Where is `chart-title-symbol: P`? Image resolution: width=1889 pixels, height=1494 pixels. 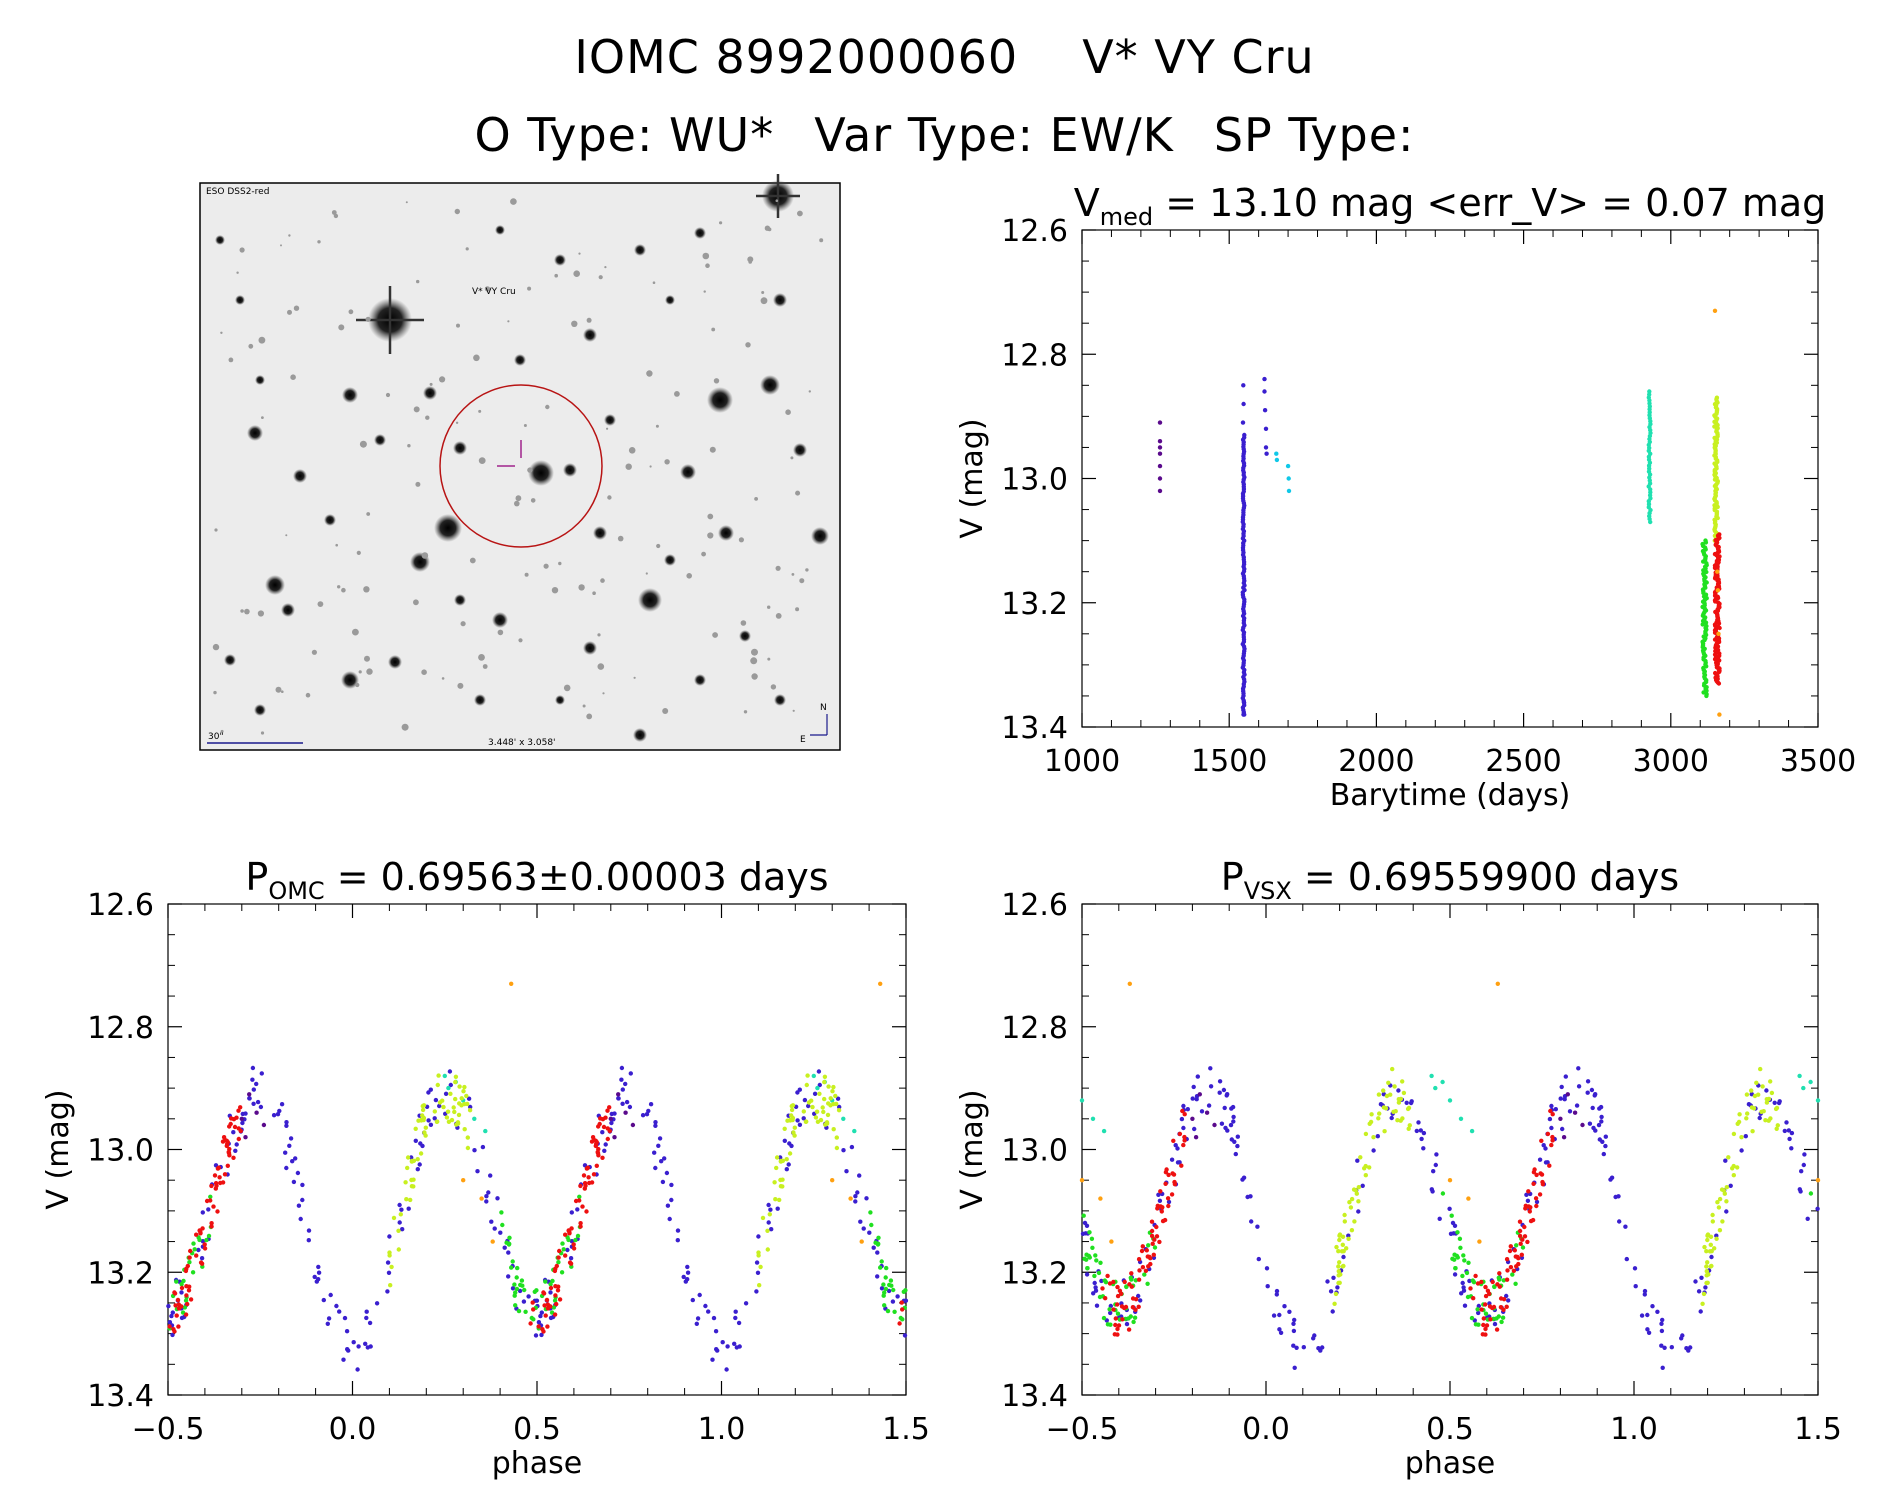
chart-title-symbol: P is located at coordinates (1232, 877).